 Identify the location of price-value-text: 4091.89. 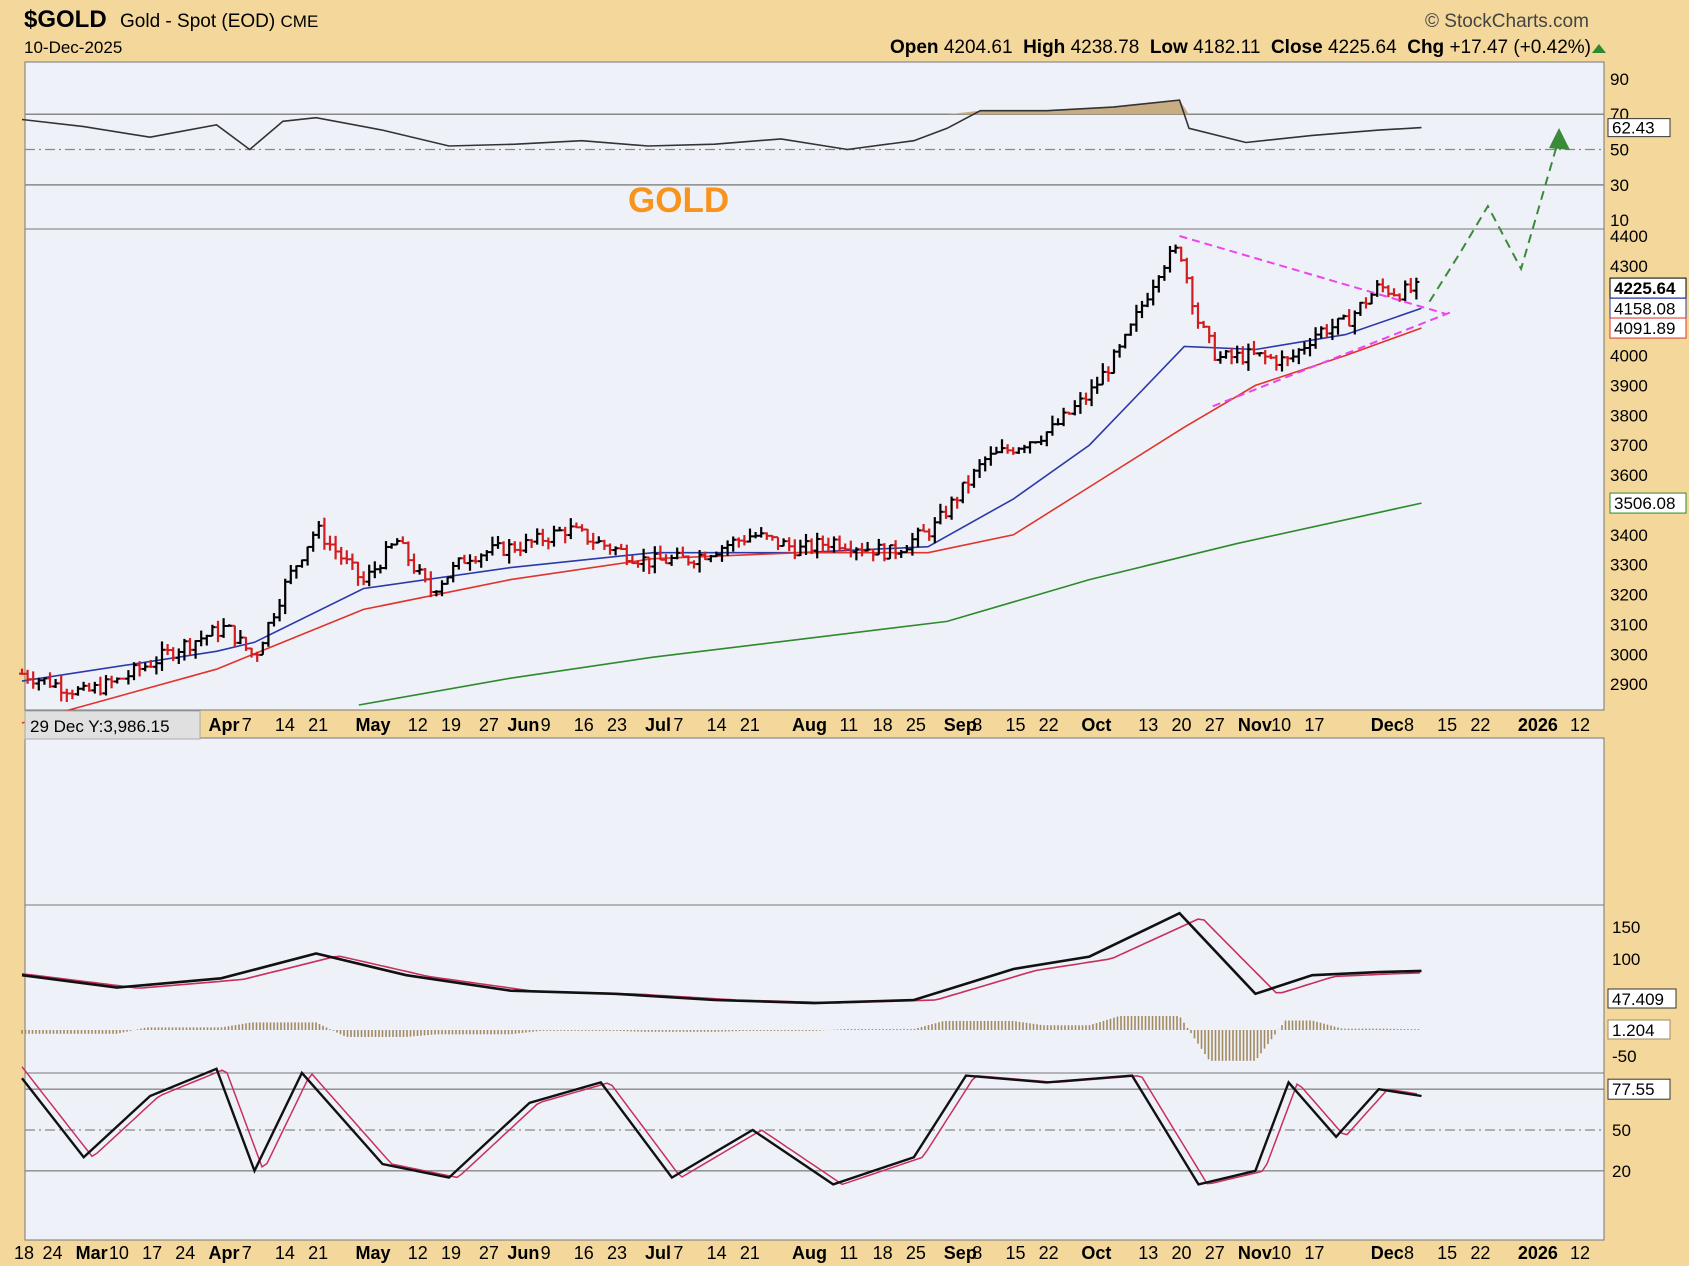
(1644, 328).